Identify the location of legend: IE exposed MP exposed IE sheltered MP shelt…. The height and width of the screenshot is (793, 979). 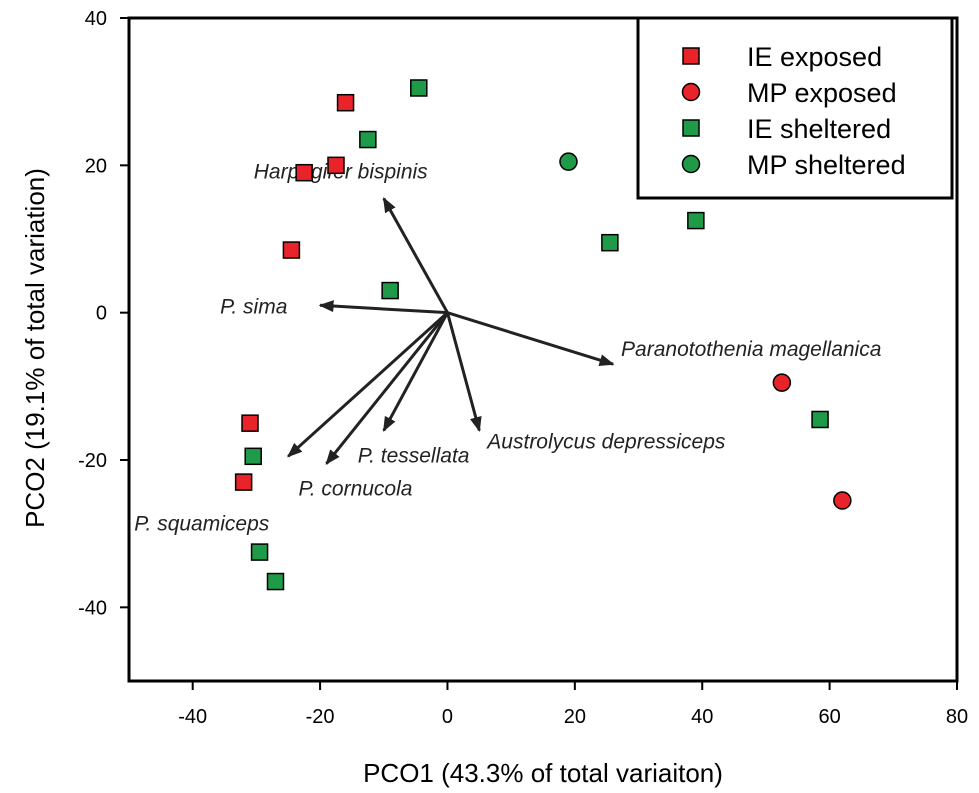
(795, 108).